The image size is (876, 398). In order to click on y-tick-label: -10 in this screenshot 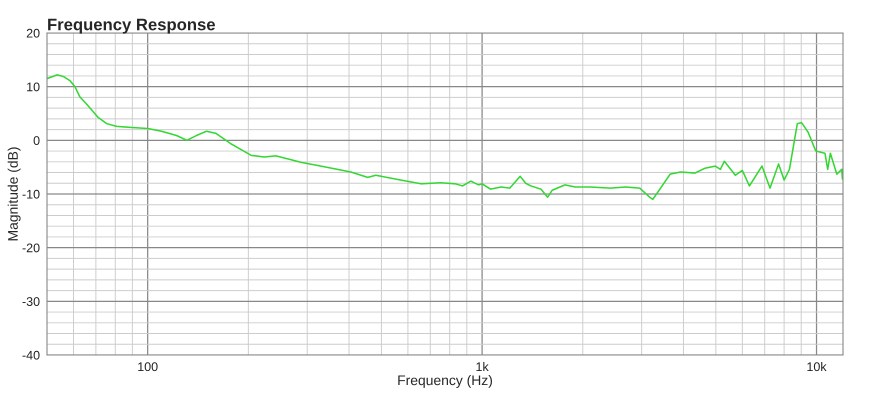, I will do `click(31, 194)`.